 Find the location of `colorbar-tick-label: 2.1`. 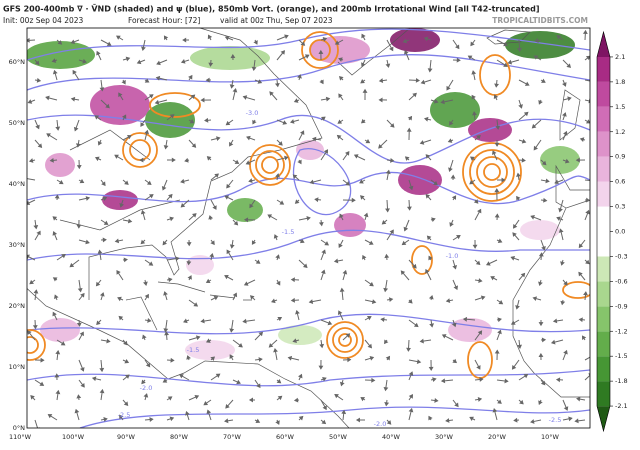

colorbar-tick-label: 2.1 is located at coordinates (620, 57).